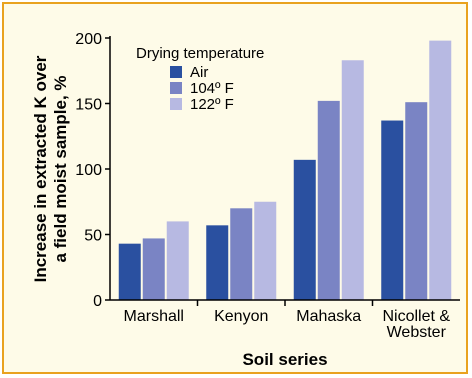 This screenshot has width=472, height=378. Describe the element at coordinates (328, 316) in the screenshot. I see `x-category-label: Mahaska` at that location.